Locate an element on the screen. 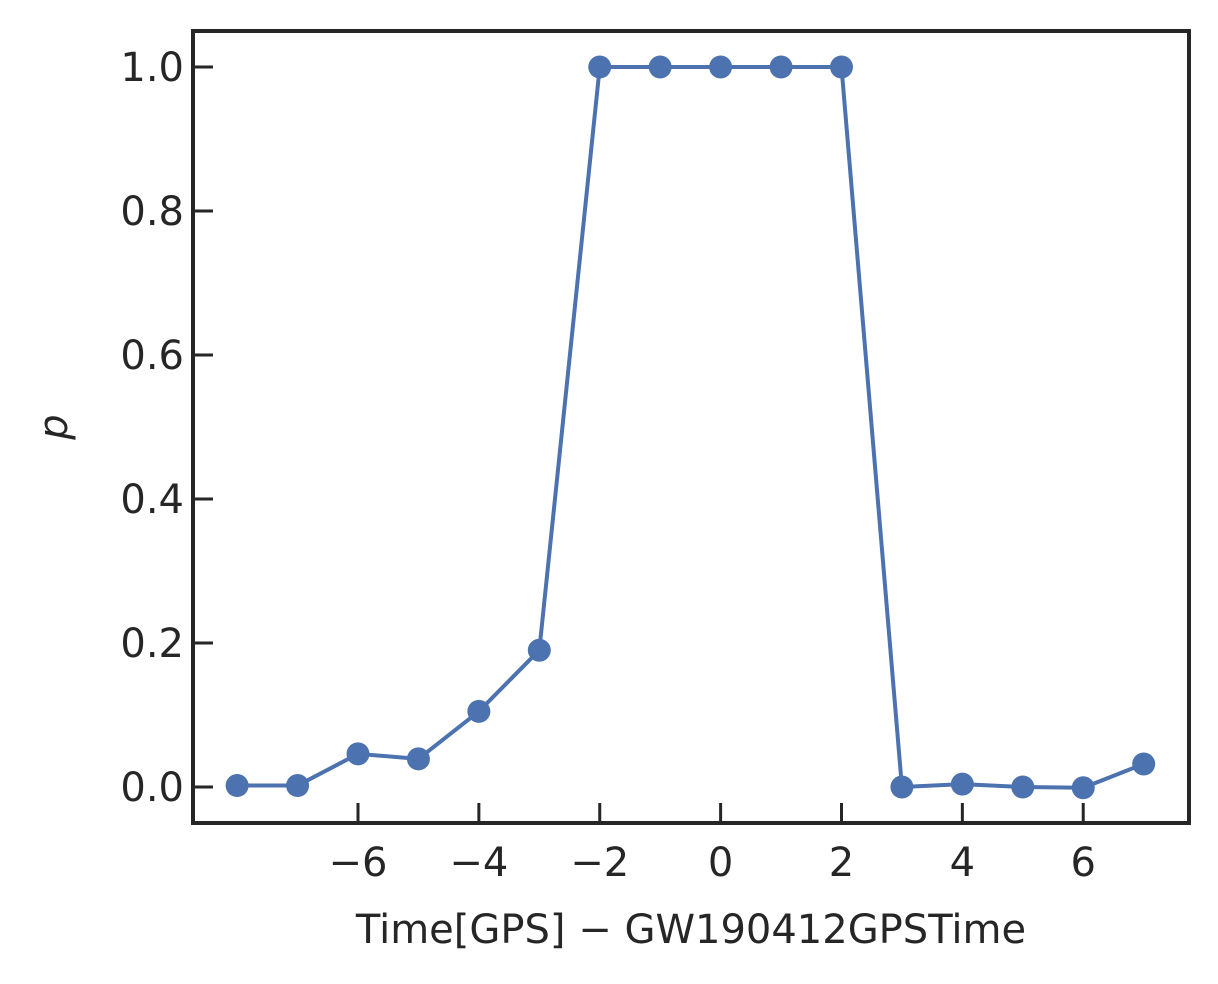 The width and height of the screenshot is (1218, 984). y-ticks: 0.0 0.2 0.4 0.6 0.8 1.0 is located at coordinates (166, 428).